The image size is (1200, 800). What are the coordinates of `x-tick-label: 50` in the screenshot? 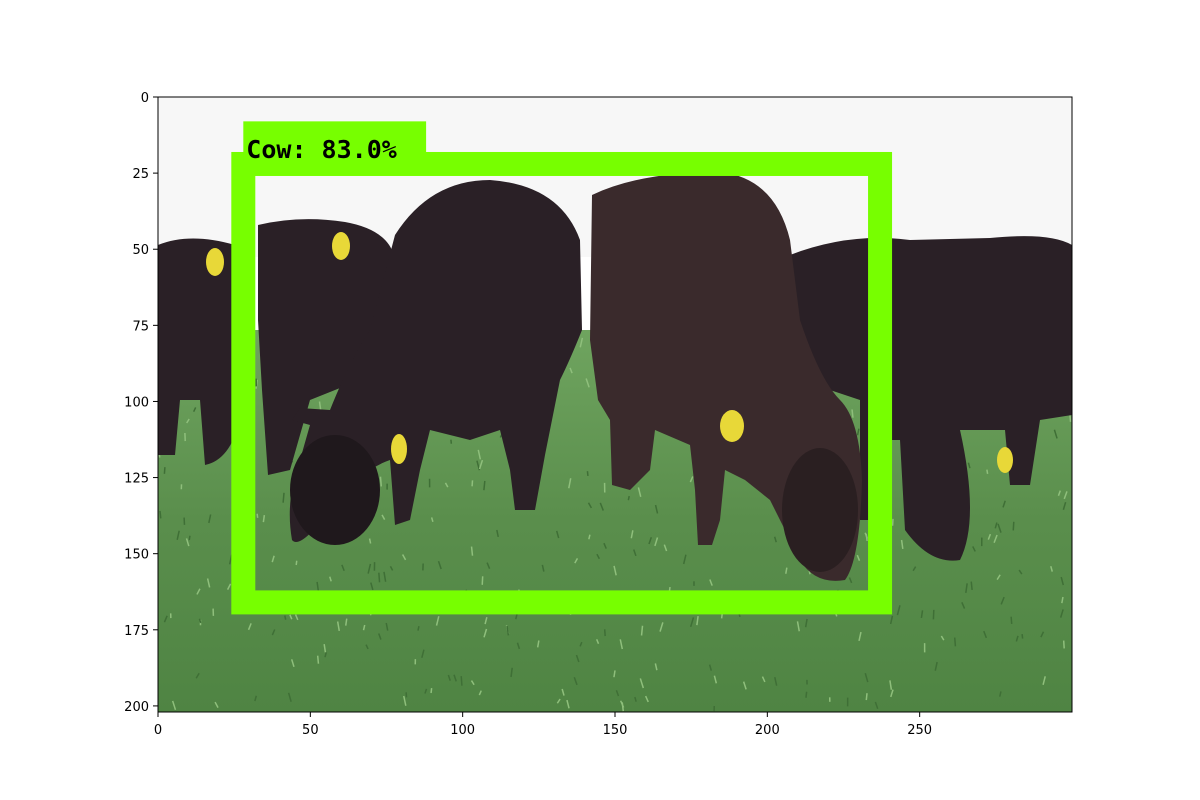 It's located at (310, 730).